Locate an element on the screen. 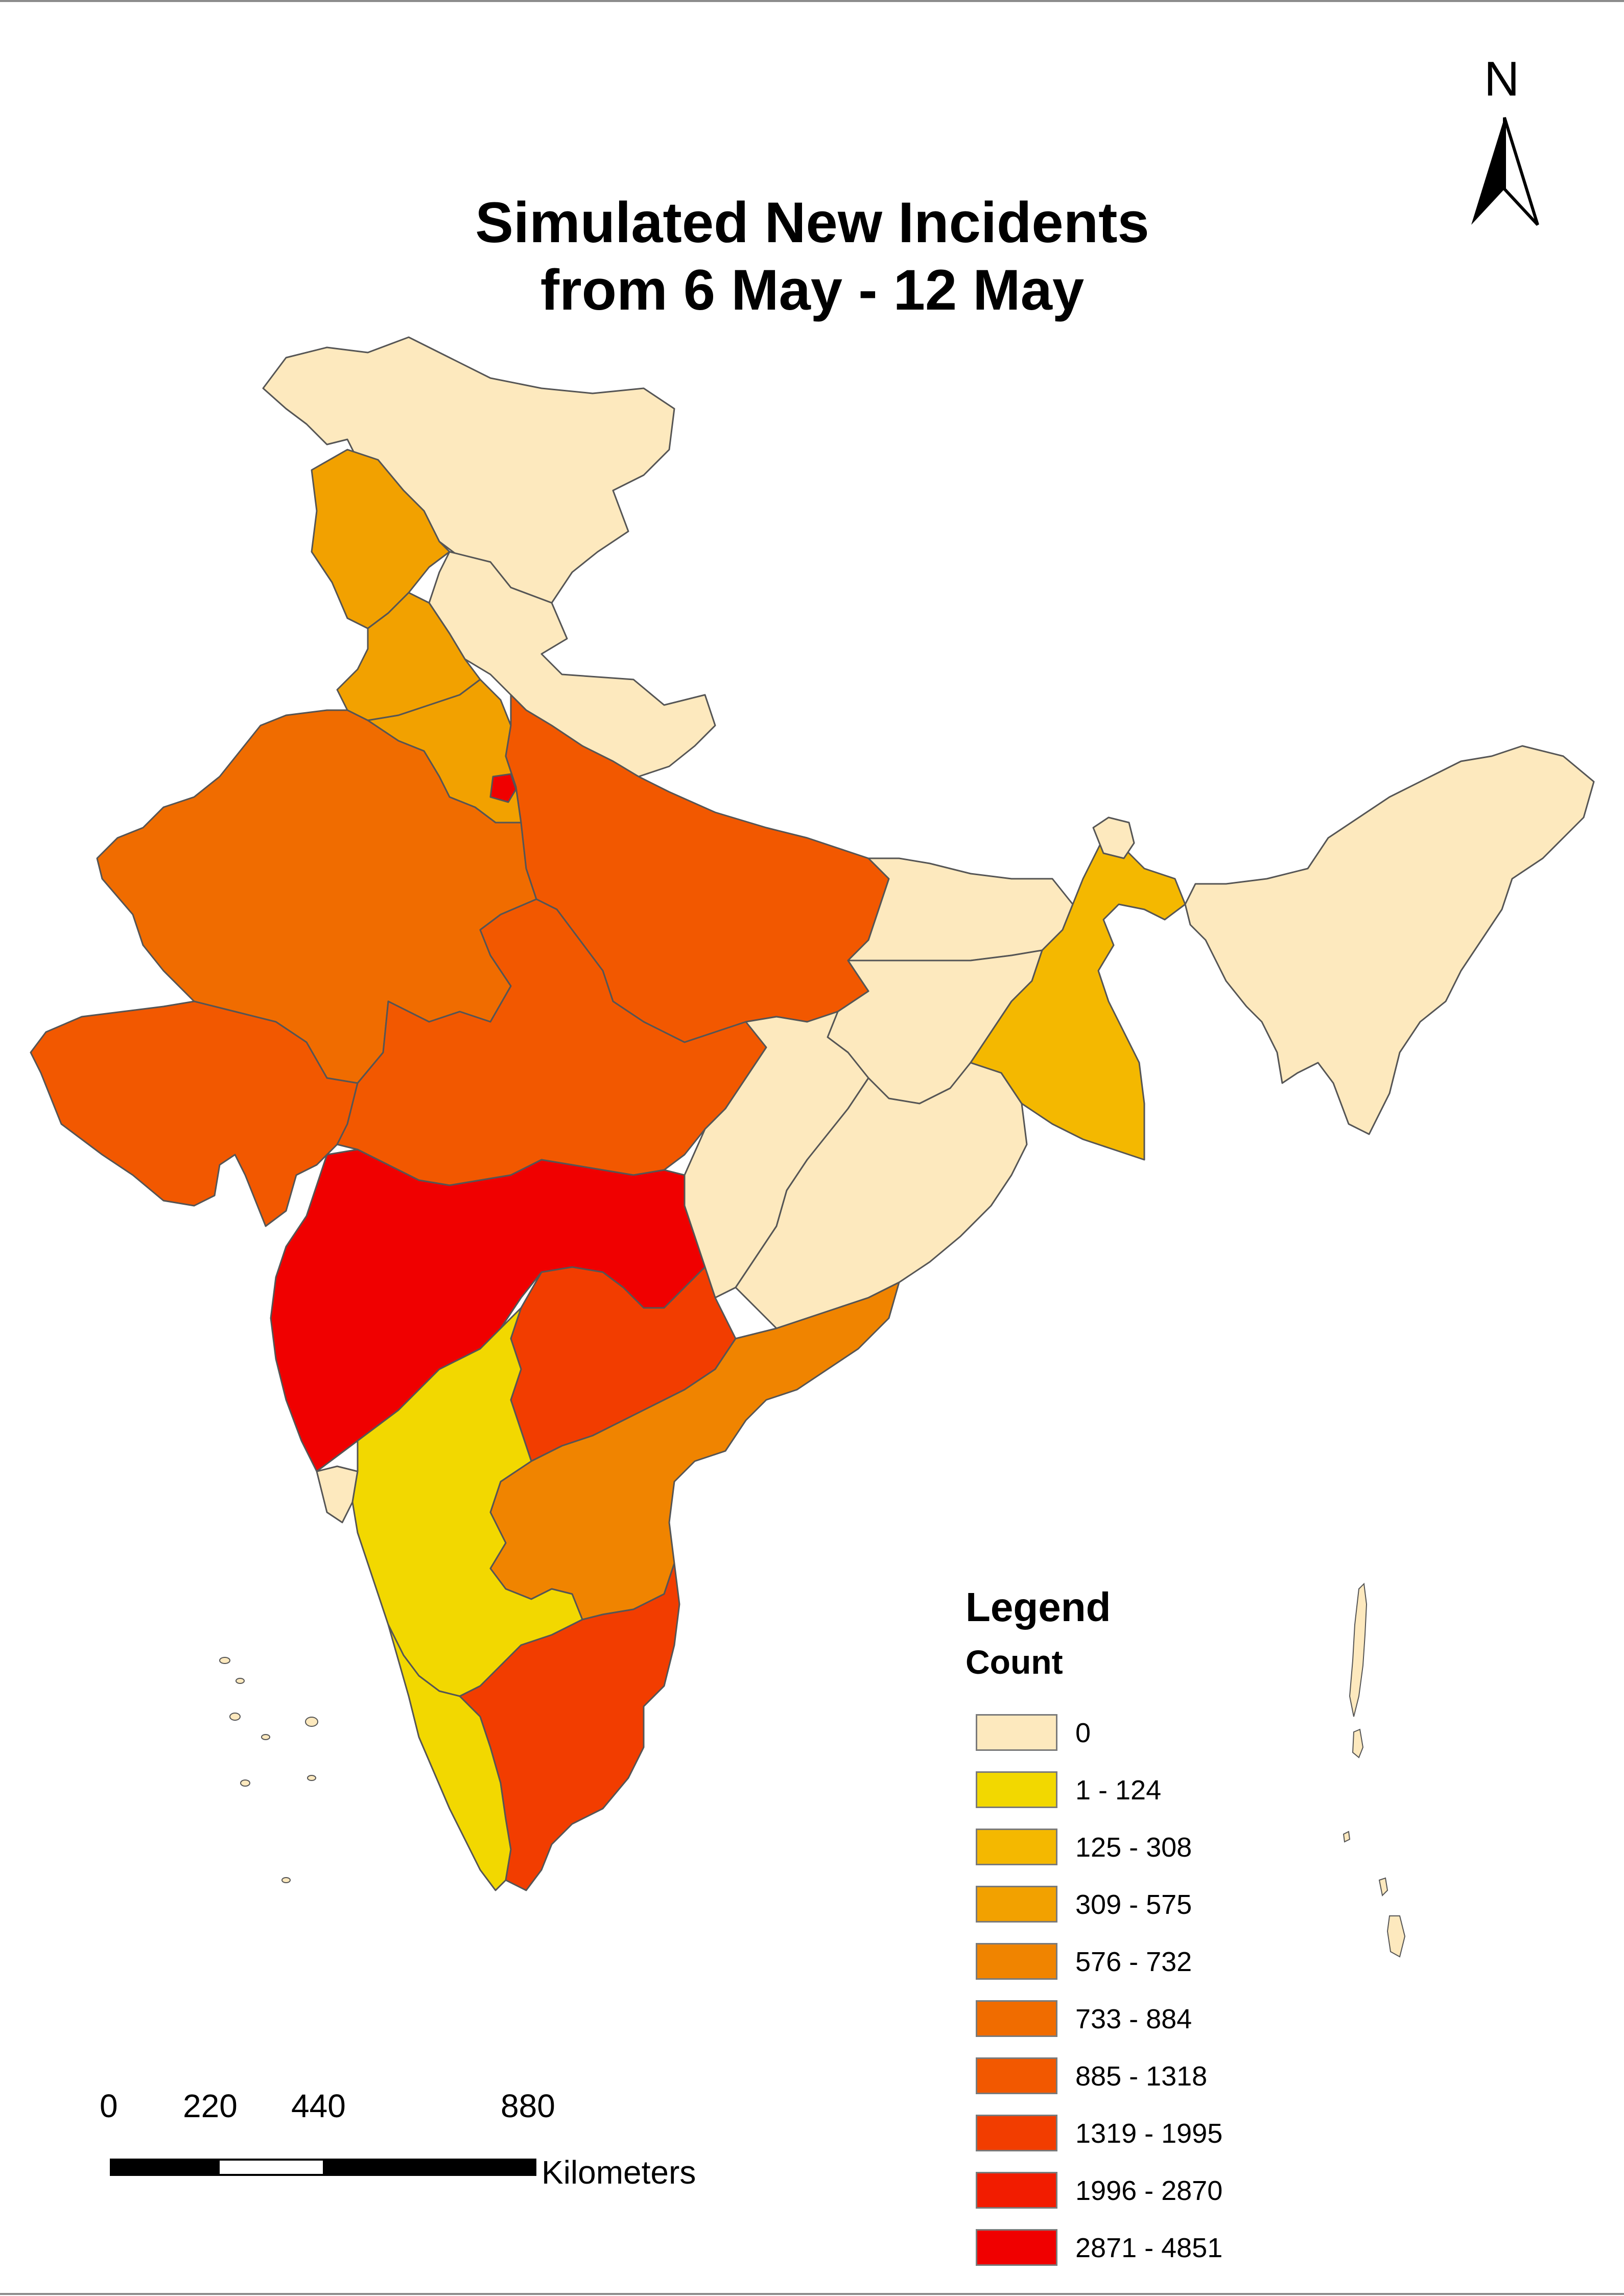 The image size is (1624, 2296). scale-bar: 0 220 440 880 Kilometers is located at coordinates (433, 2153).